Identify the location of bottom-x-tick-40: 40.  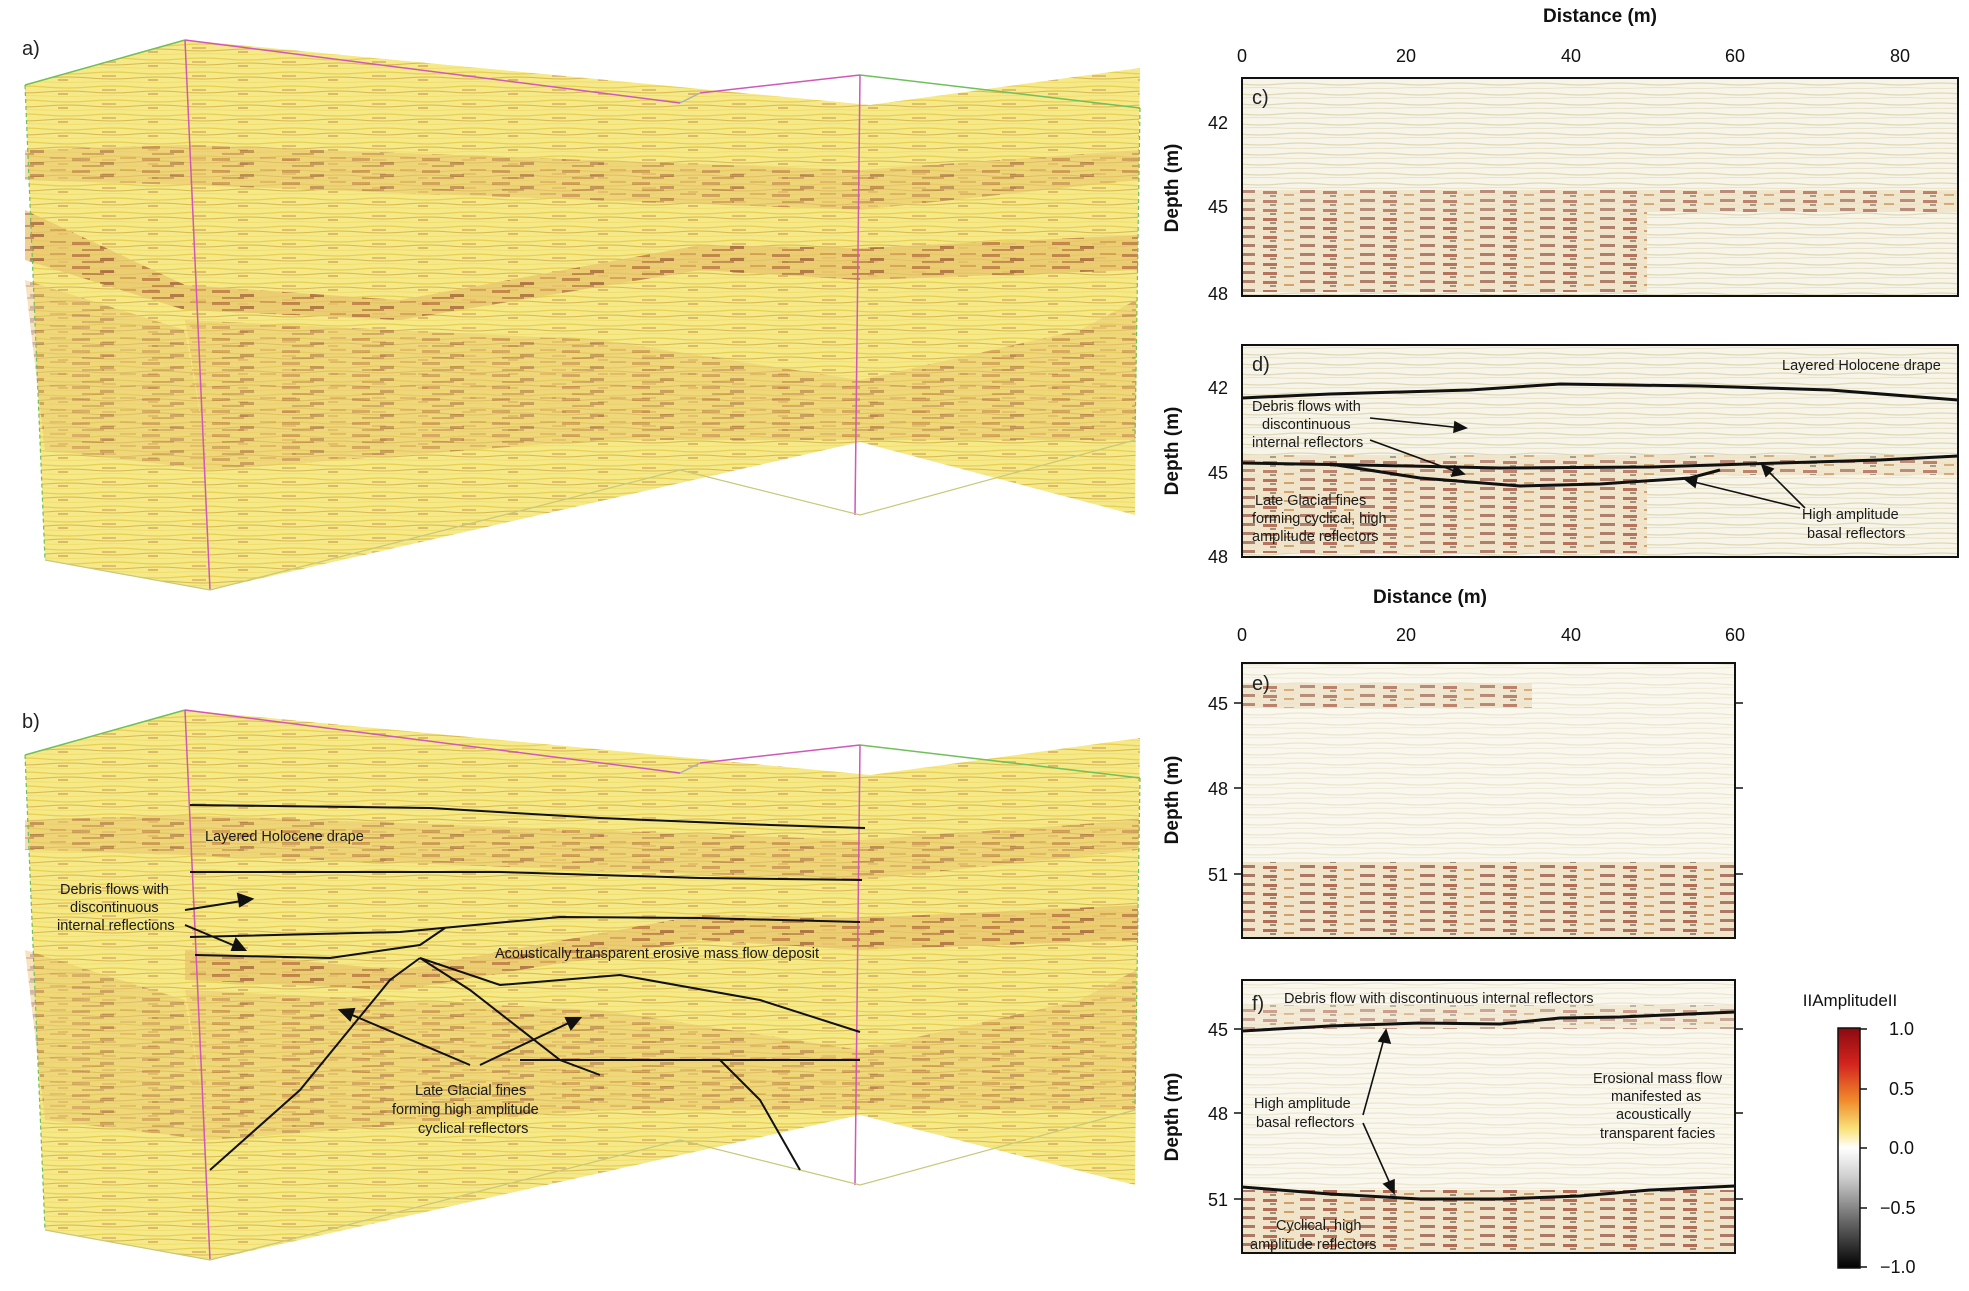
(1571, 635).